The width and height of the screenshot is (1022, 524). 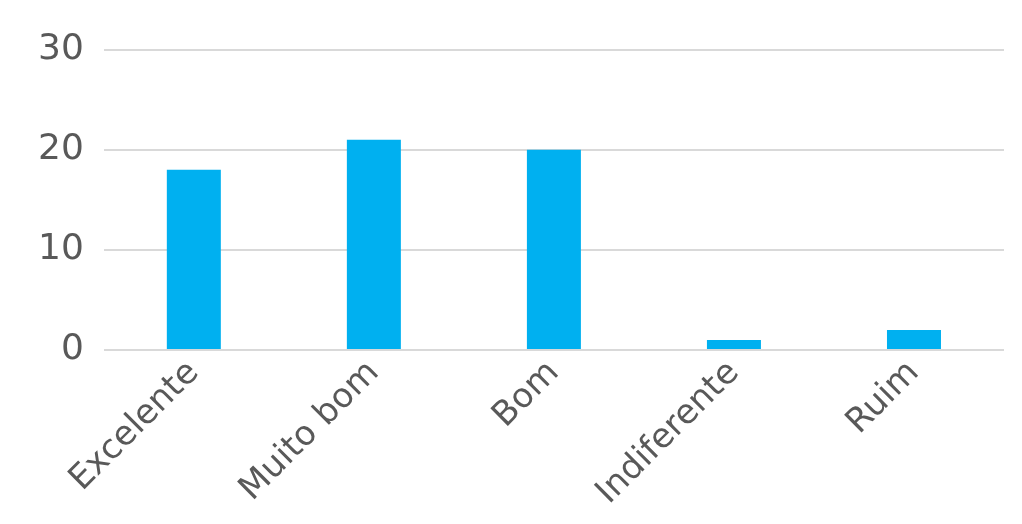 I want to click on y-tick-label: 0, so click(x=72, y=347).